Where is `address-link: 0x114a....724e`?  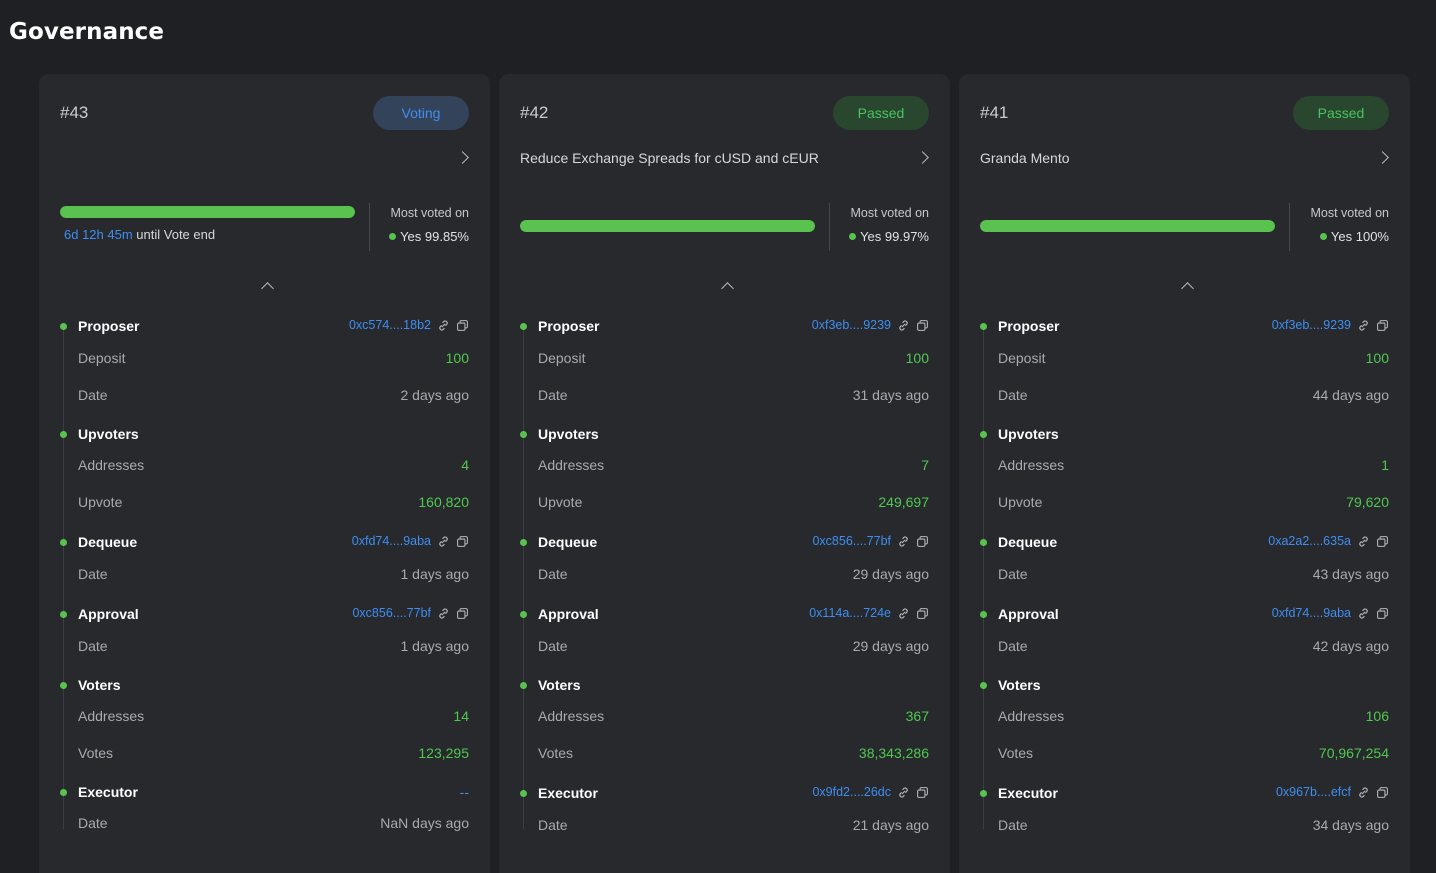 address-link: 0x114a....724e is located at coordinates (850, 613).